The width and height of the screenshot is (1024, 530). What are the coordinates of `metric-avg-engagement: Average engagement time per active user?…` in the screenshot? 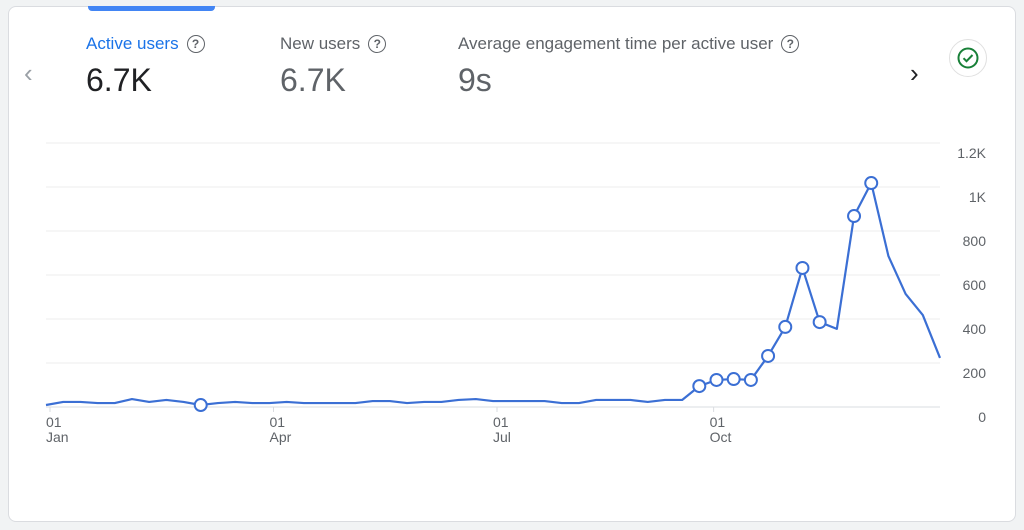 It's located at (629, 66).